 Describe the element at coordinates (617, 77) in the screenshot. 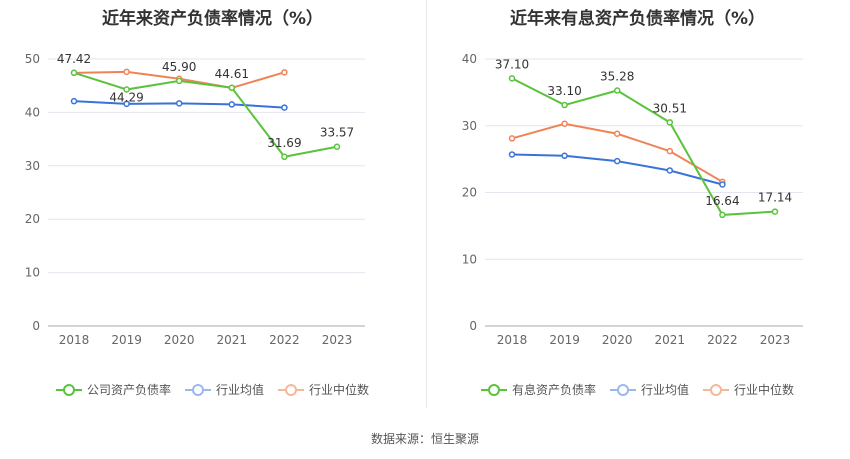

I see `data-label: 35.28` at that location.